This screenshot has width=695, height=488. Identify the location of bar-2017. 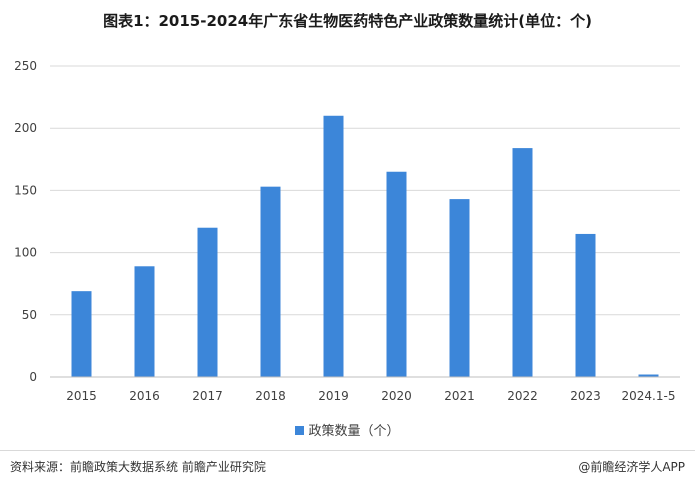
(207, 302).